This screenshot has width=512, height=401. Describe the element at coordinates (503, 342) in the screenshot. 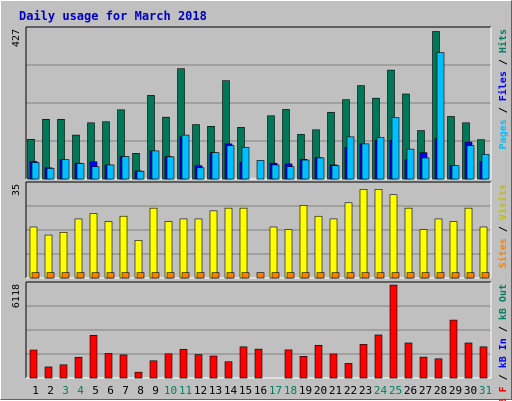

I see `series-legend: kB F / kB In / kB Out` at that location.